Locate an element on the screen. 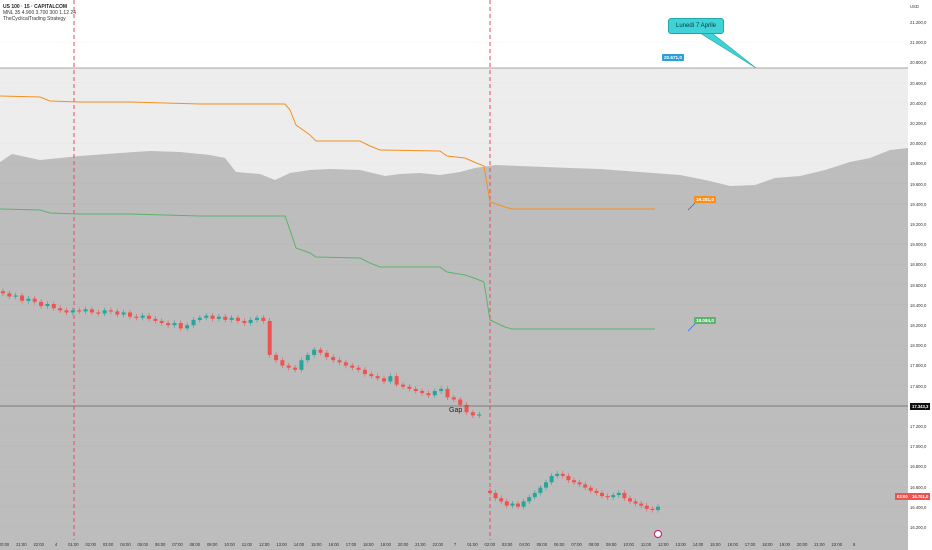 Image resolution: width=932 pixels, height=550 pixels. crosshair-marker is located at coordinates (658, 534).